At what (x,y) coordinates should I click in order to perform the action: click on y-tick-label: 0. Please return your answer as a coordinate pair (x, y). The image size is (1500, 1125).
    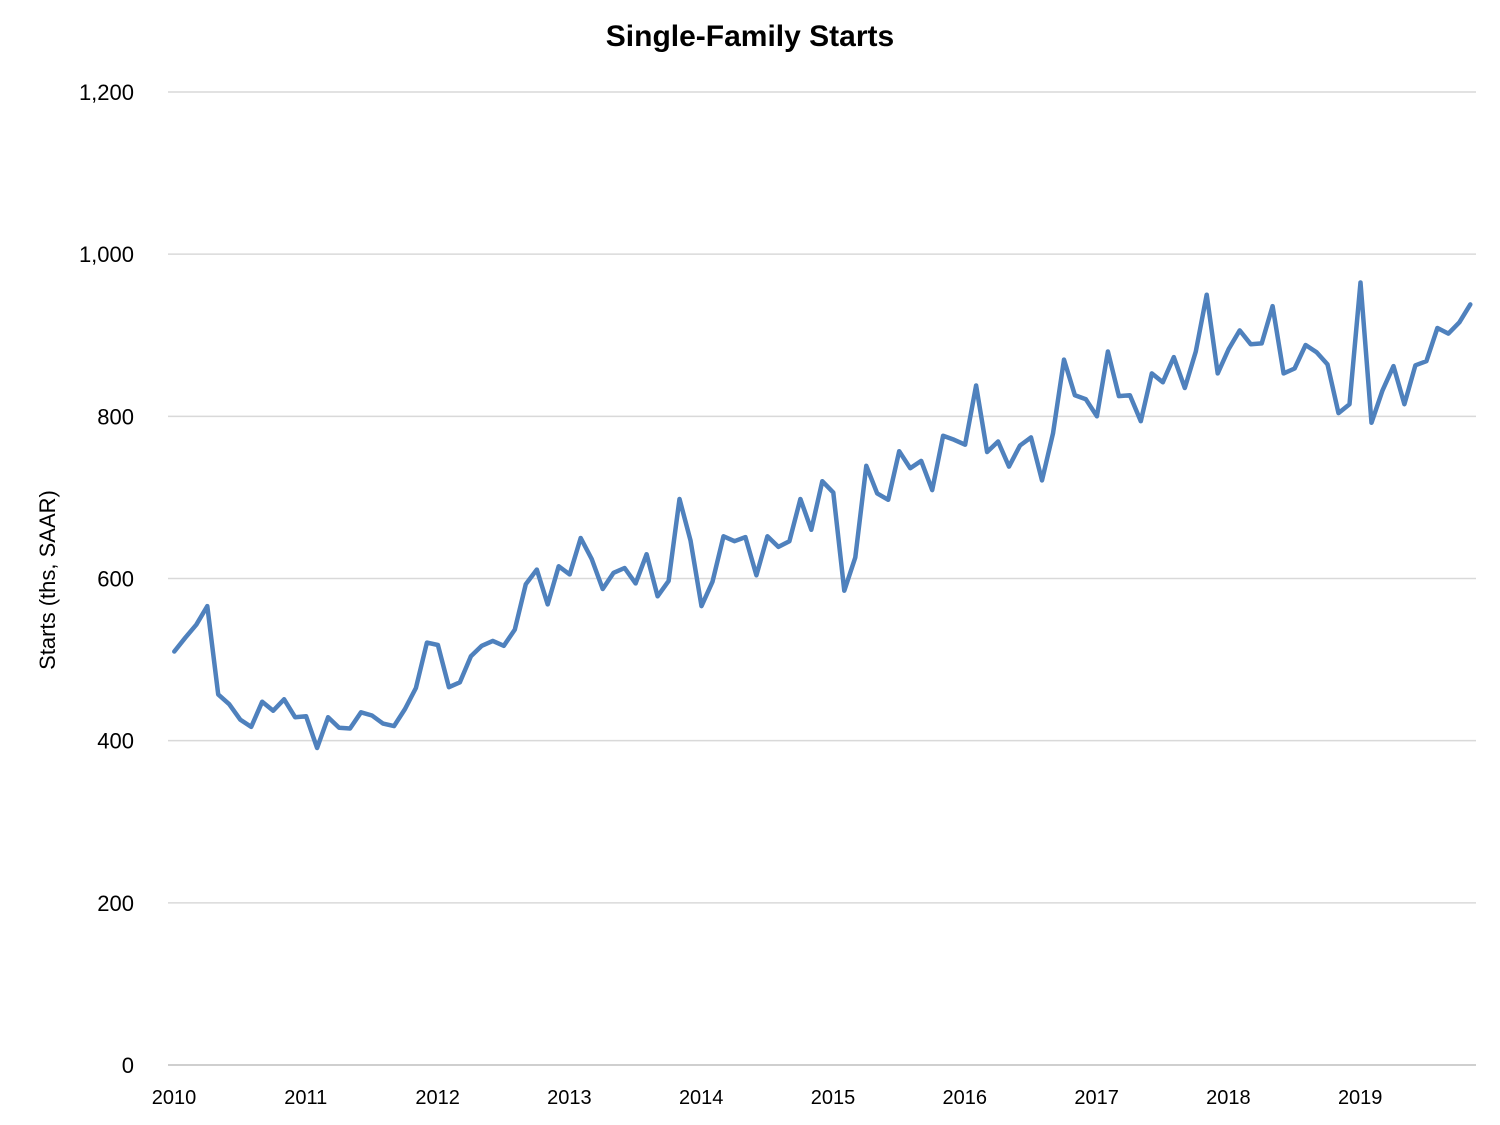
    Looking at the image, I should click on (128, 1065).